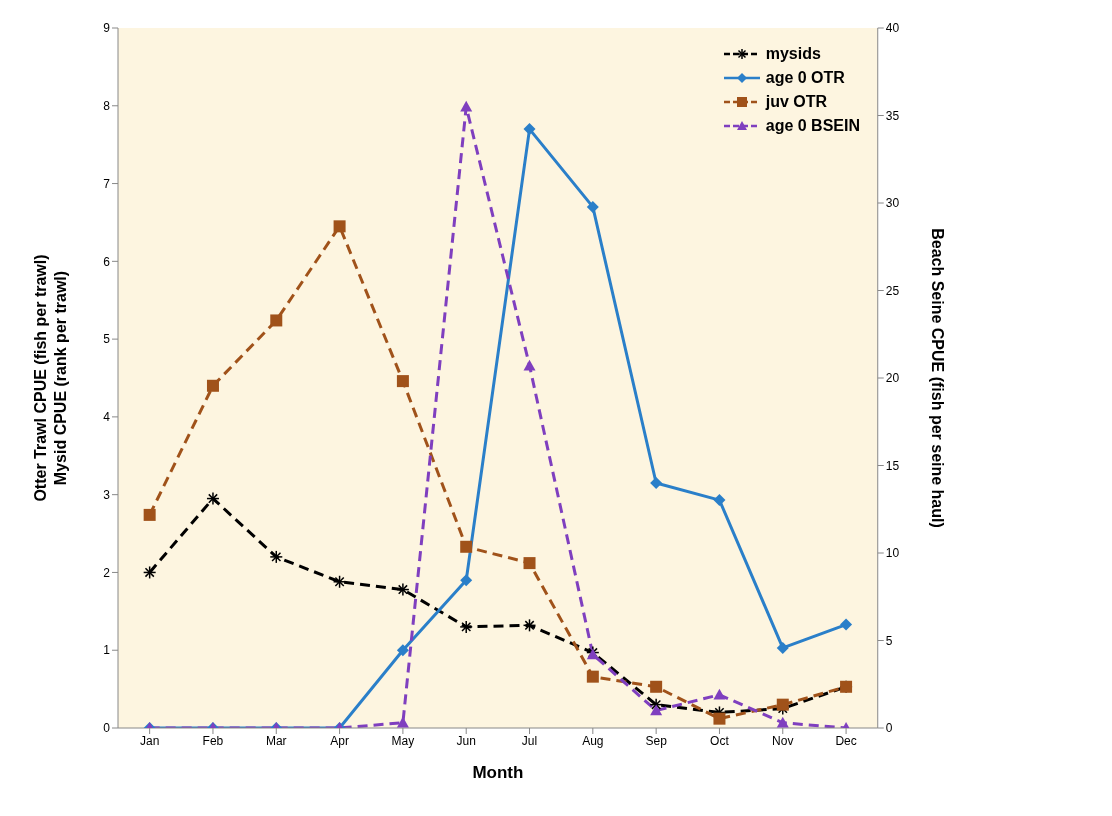  What do you see at coordinates (892, 115) in the screenshot?
I see `y2-tick-label: 35` at bounding box center [892, 115].